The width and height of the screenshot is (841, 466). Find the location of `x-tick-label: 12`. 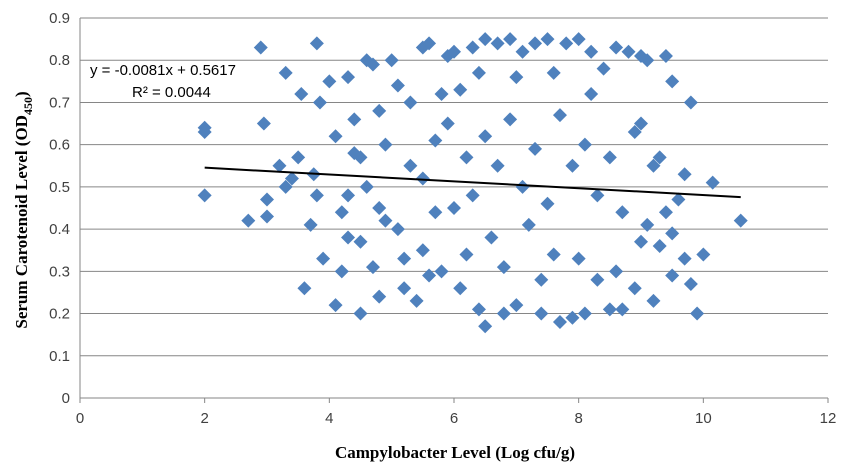

x-tick-label: 12 is located at coordinates (828, 418).